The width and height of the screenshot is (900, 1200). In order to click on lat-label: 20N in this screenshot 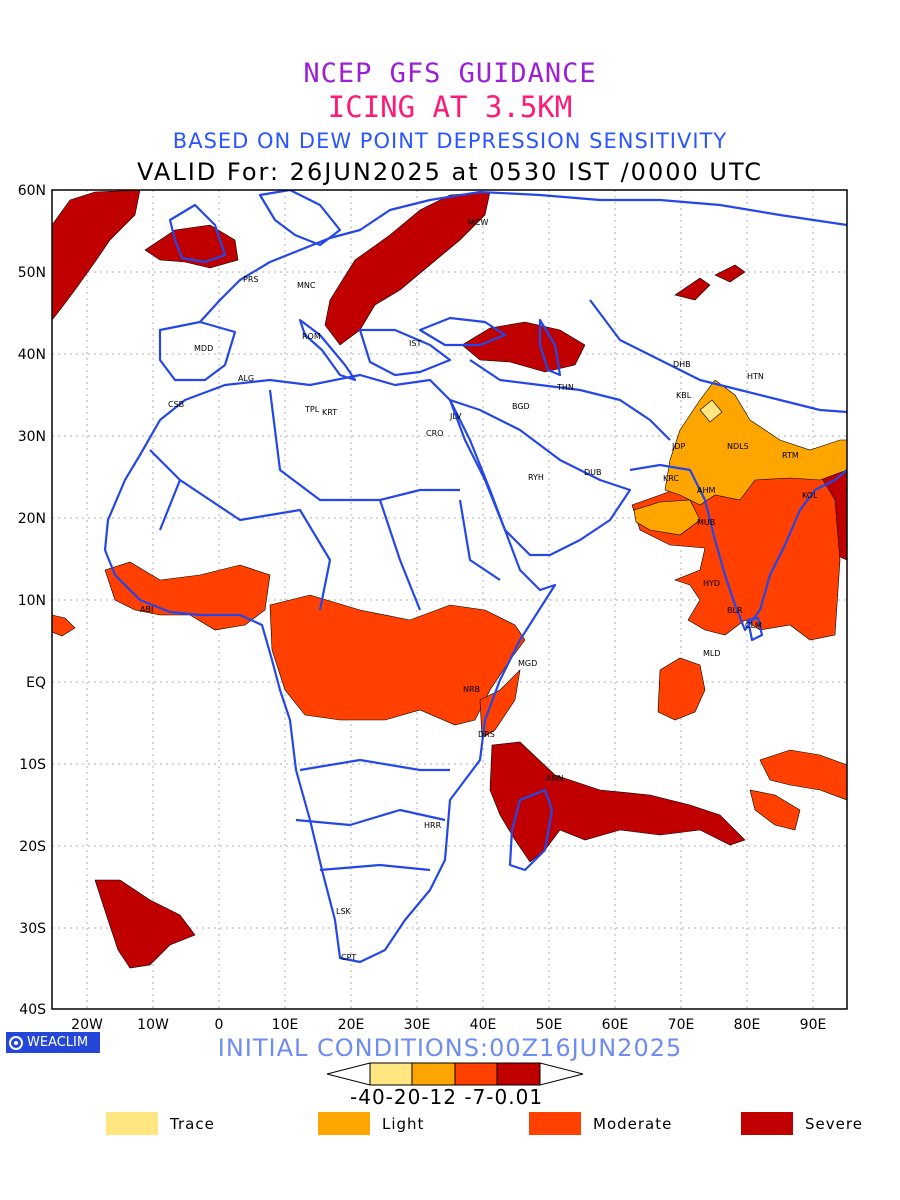, I will do `click(32, 519)`.